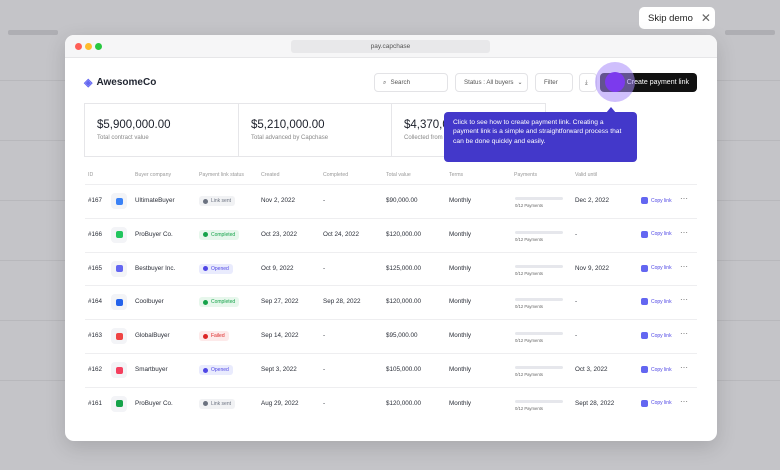 Image resolution: width=780 pixels, height=470 pixels. What do you see at coordinates (404, 403) in the screenshot?
I see `total-value: $120,000.00` at bounding box center [404, 403].